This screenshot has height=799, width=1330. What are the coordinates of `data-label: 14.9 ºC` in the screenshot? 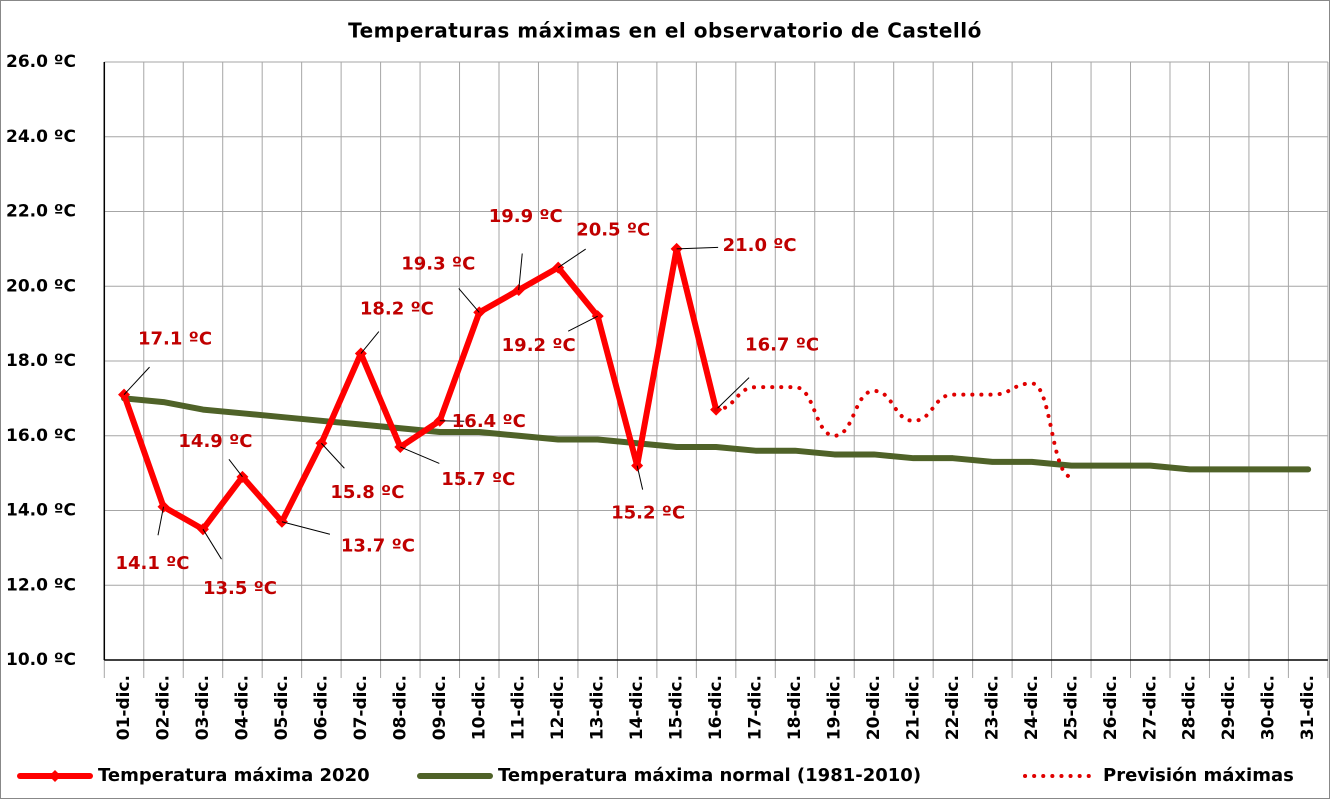 It's located at (215, 441).